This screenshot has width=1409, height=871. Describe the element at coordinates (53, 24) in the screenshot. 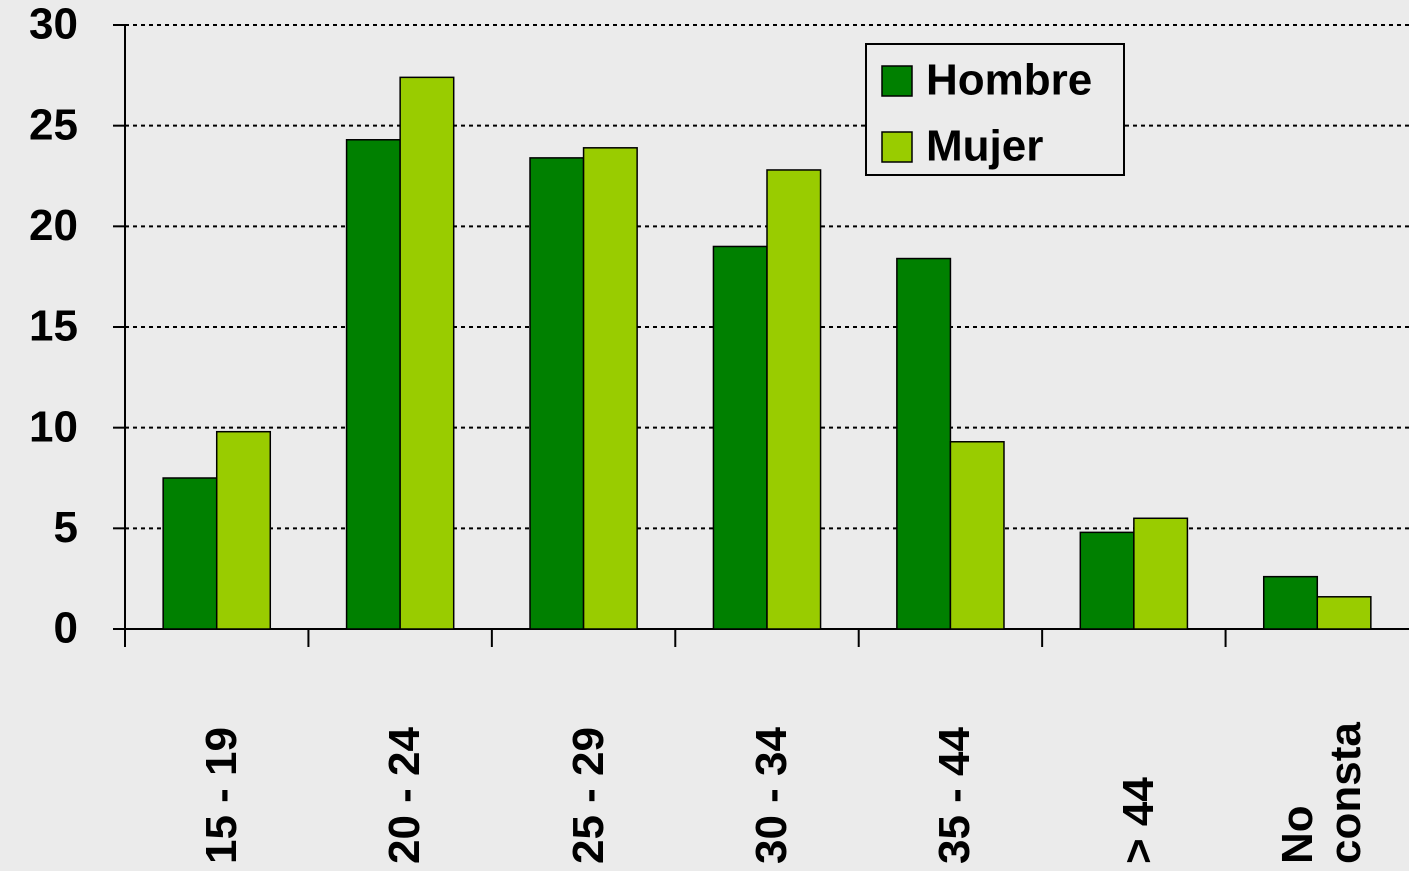

I see `y-tick-label: 30` at that location.